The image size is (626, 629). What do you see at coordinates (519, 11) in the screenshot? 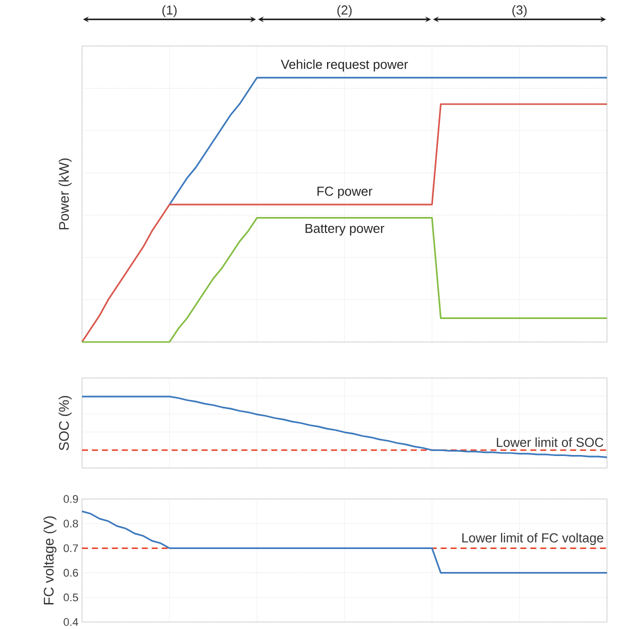
I see `text: (3)` at bounding box center [519, 11].